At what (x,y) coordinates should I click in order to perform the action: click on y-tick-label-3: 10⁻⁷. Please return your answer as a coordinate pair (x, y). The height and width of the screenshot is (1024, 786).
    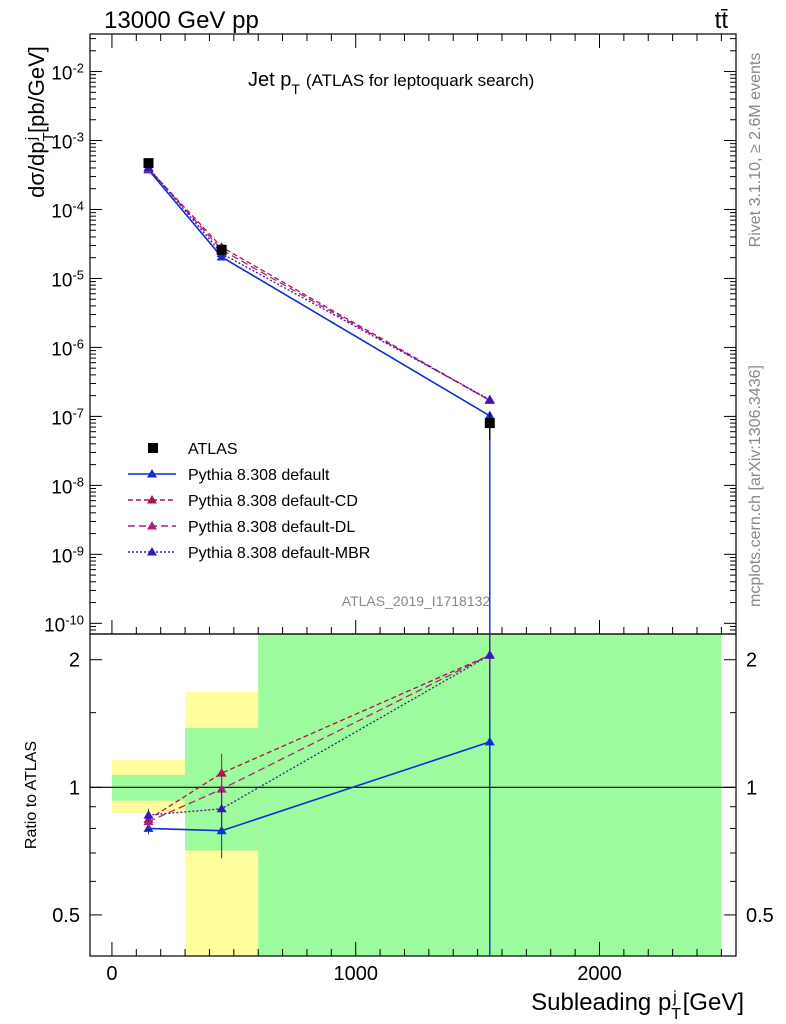
    Looking at the image, I should click on (67, 417).